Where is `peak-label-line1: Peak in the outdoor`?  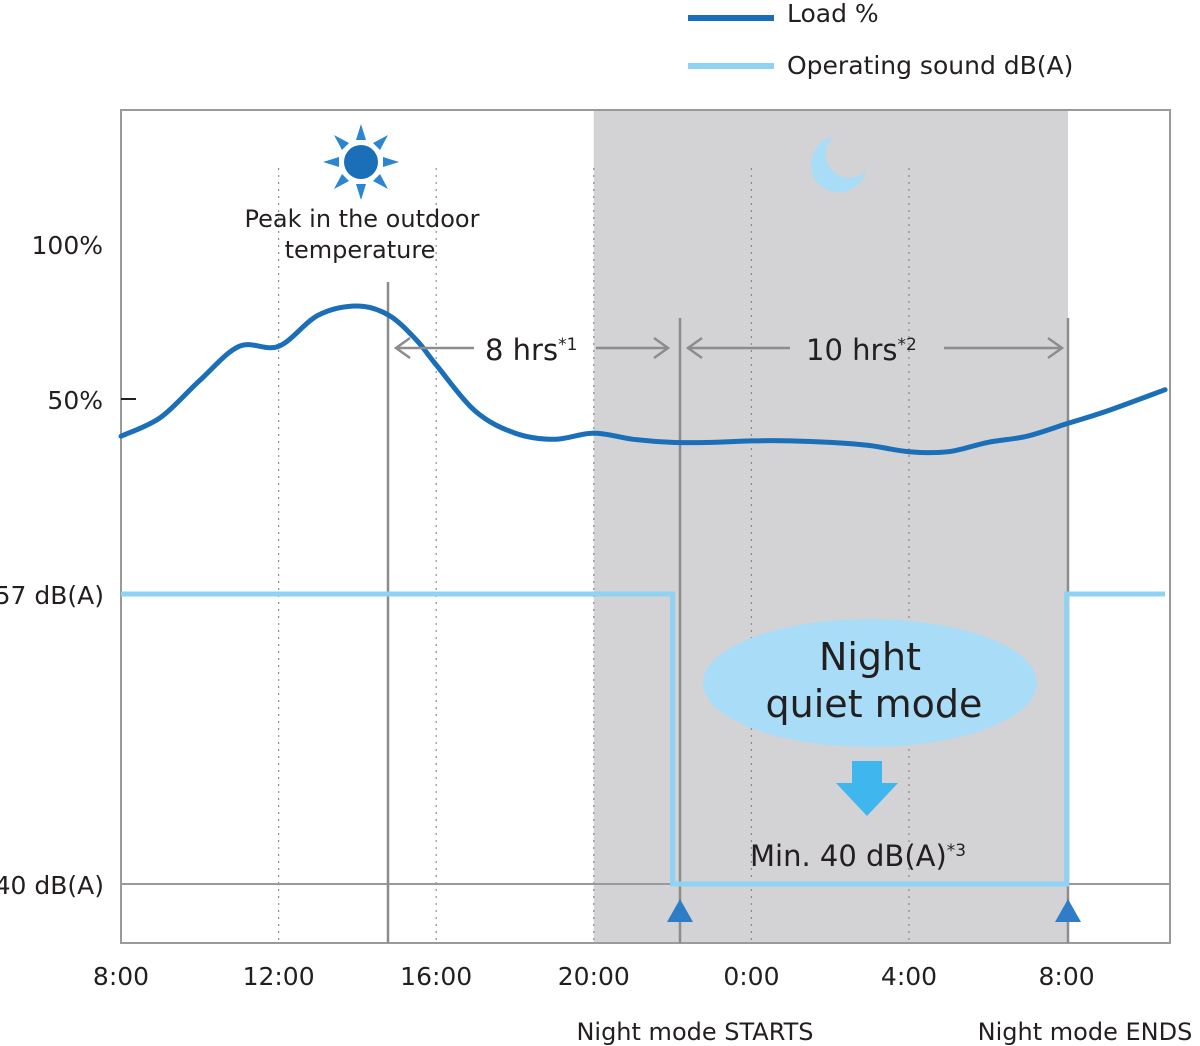 peak-label-line1: Peak in the outdoor is located at coordinates (362, 219).